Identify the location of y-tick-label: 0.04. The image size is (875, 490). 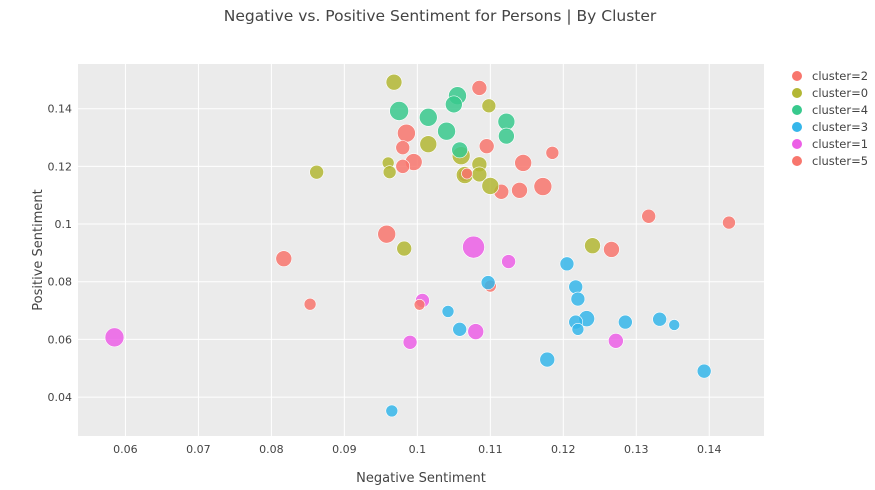
(60, 397).